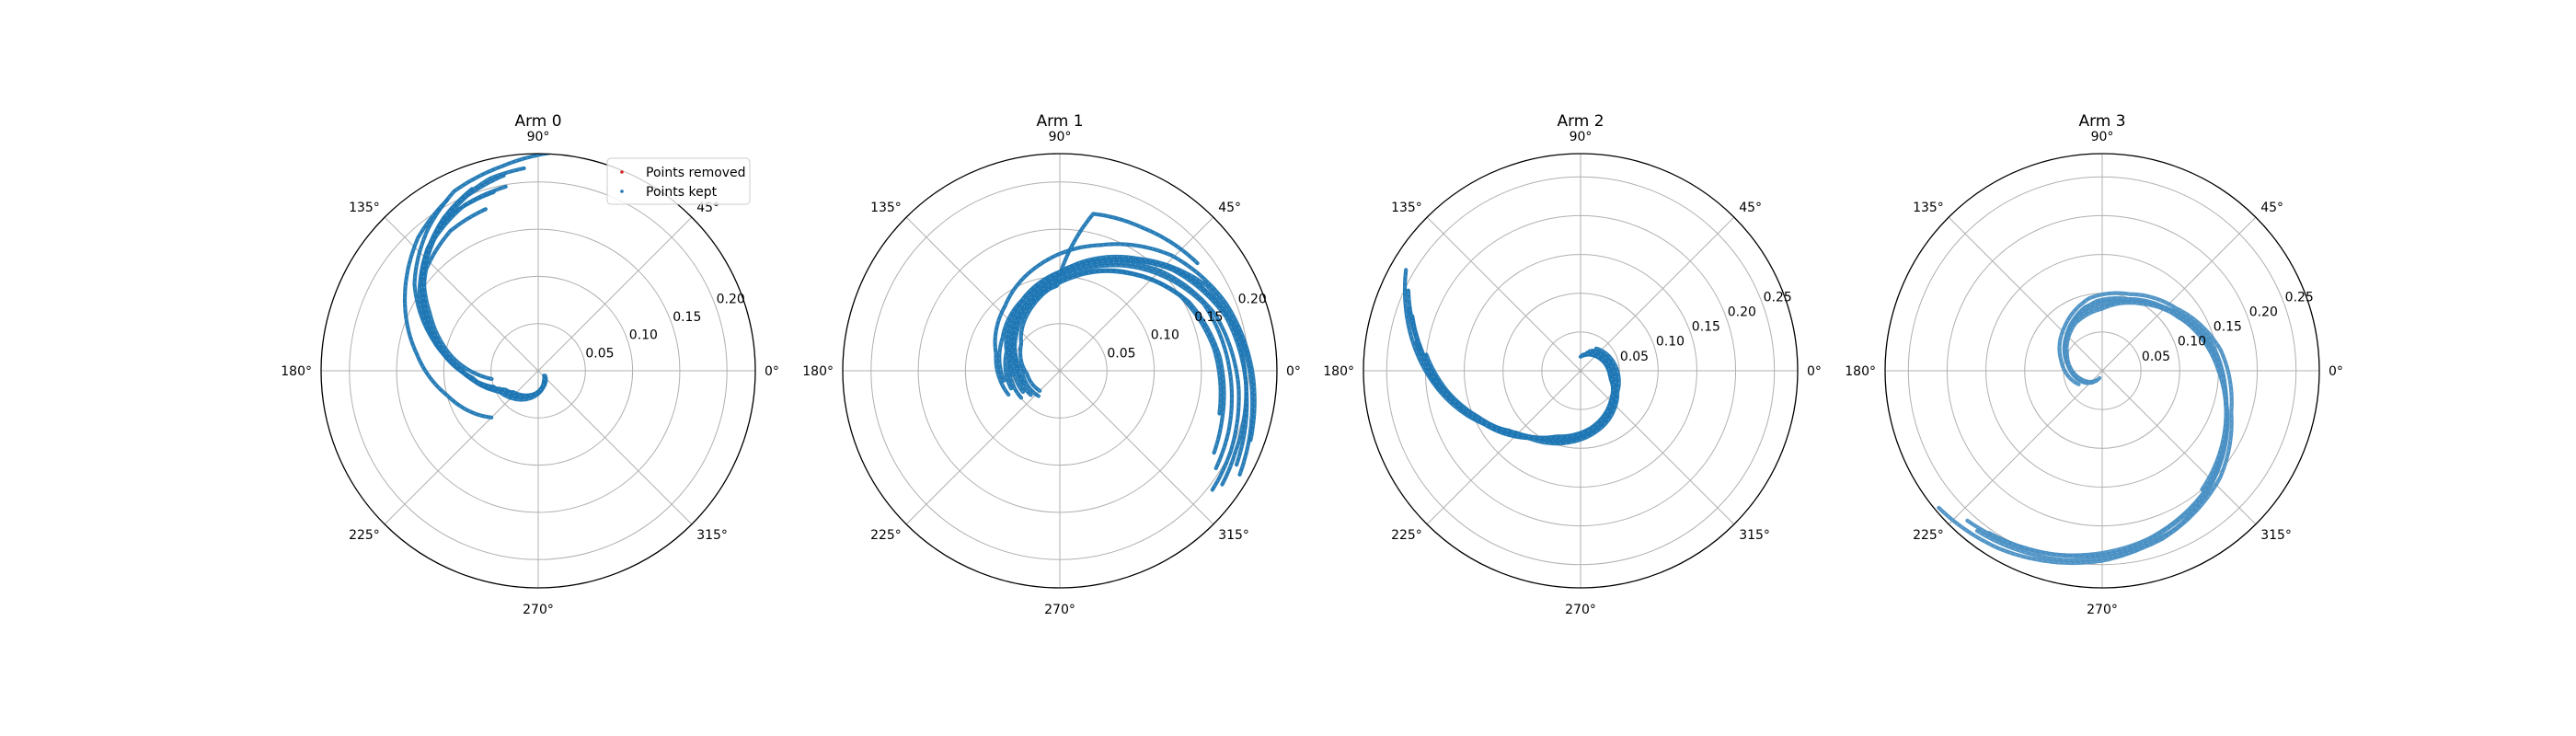 This screenshot has height=736, width=2576. I want to click on subplot-title: Arm 1, so click(1059, 121).